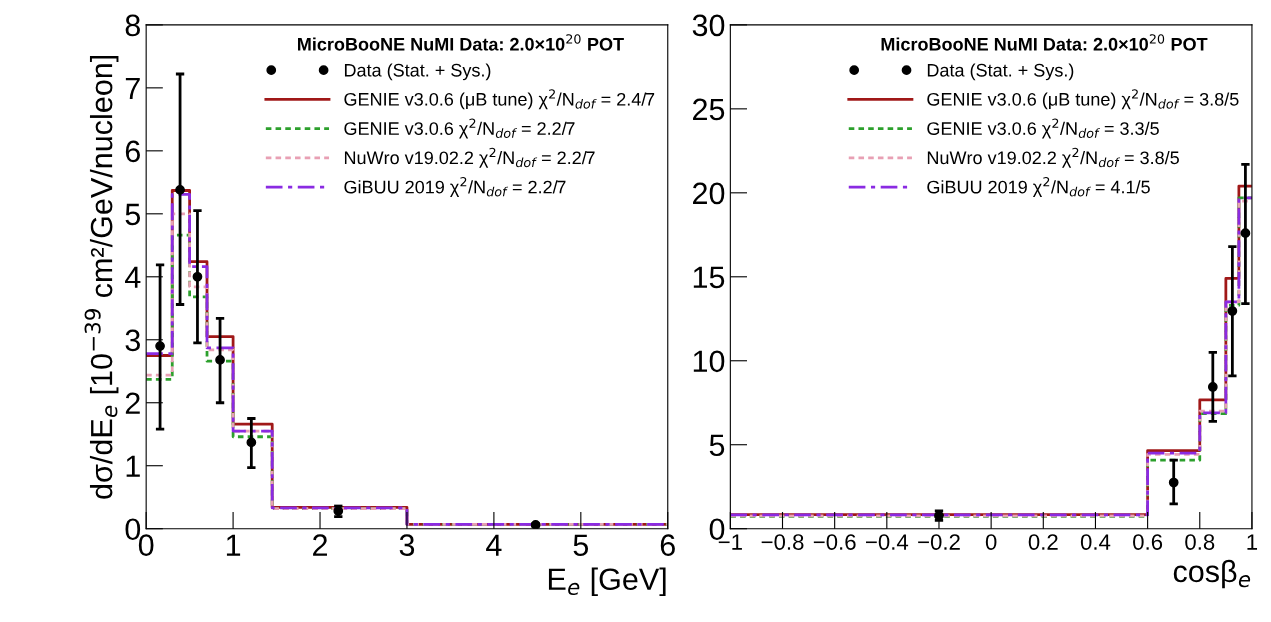 Image resolution: width=1271 pixels, height=622 pixels. What do you see at coordinates (499, 99) in the screenshot?
I see `legend-label: GENIE v3.0.6 (μB tune) χ$^{2}$/N$_{dof}$ = 2.4/7` at bounding box center [499, 99].